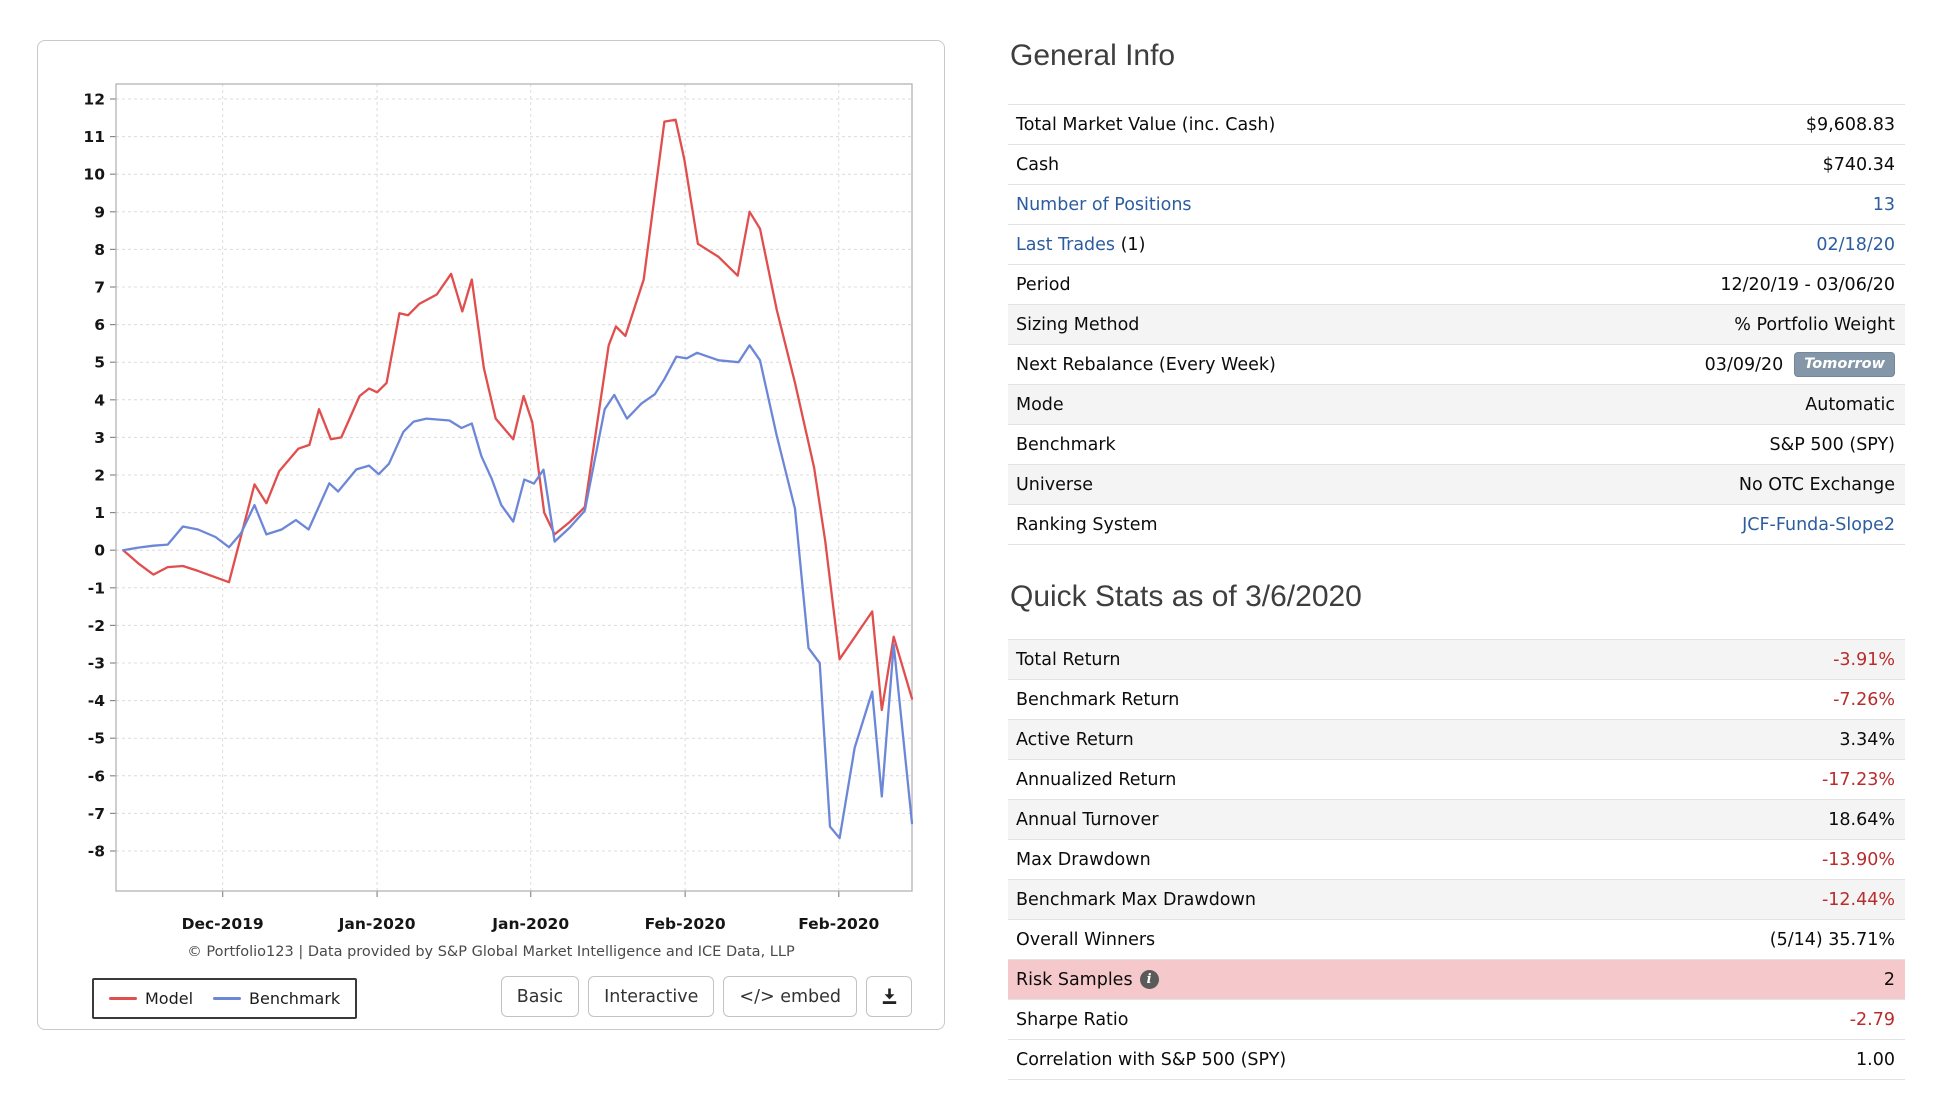 This screenshot has height=1104, width=1960. I want to click on row-label: Next Rebalance (Every Week), so click(1146, 364).